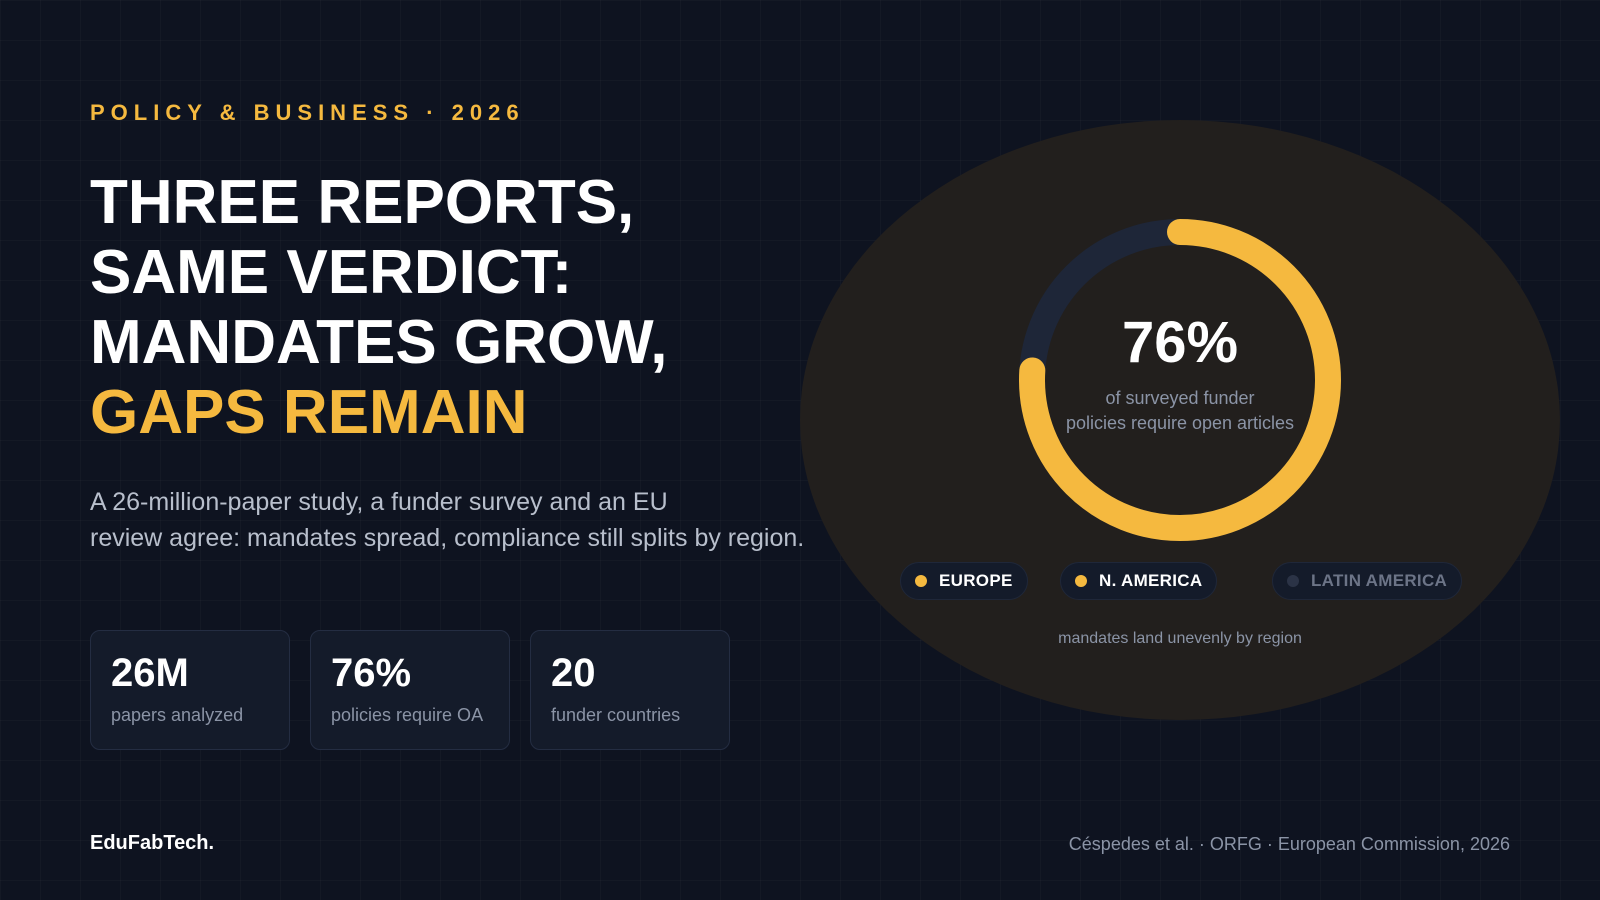 This screenshot has width=1600, height=900. What do you see at coordinates (1180, 342) in the screenshot?
I see `donut-center-value: 76%` at bounding box center [1180, 342].